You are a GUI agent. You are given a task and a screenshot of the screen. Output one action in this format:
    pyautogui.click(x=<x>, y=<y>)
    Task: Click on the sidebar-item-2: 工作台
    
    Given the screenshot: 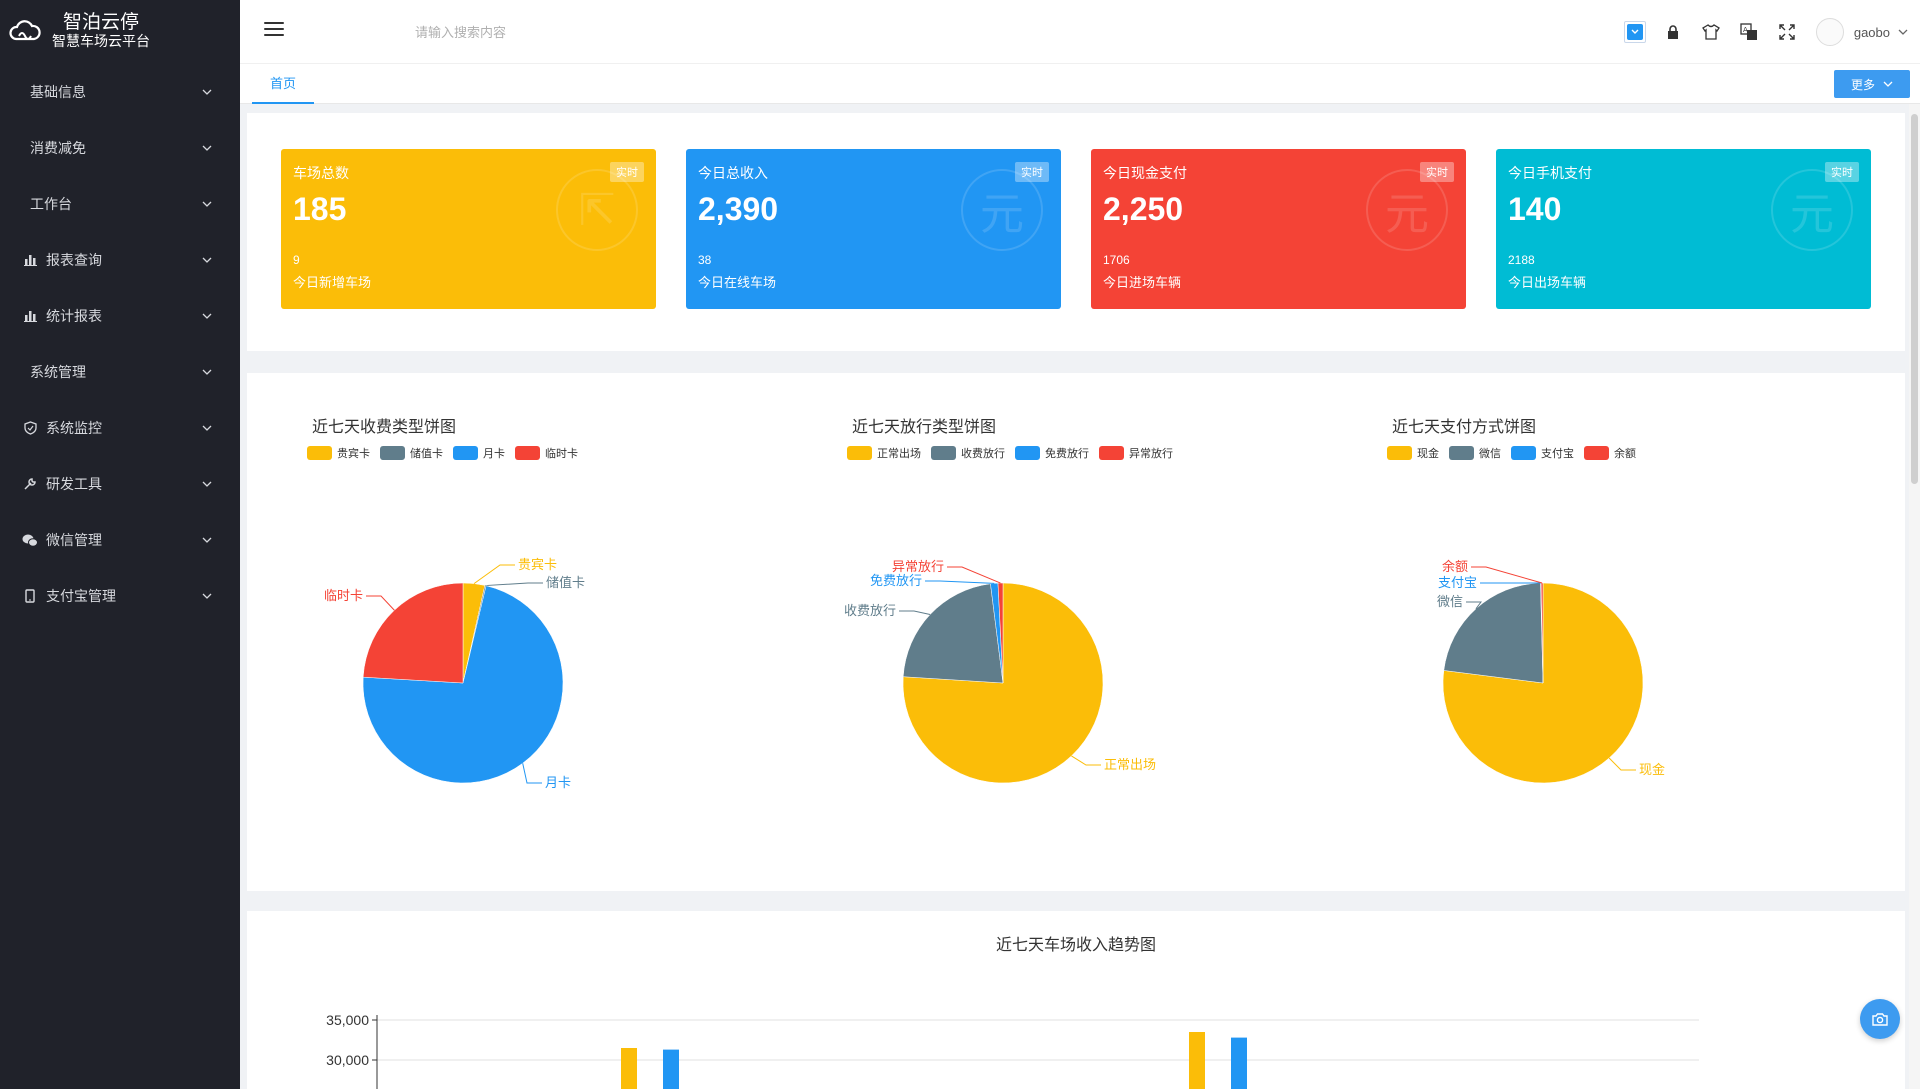 What is the action you would take?
    pyautogui.click(x=120, y=204)
    